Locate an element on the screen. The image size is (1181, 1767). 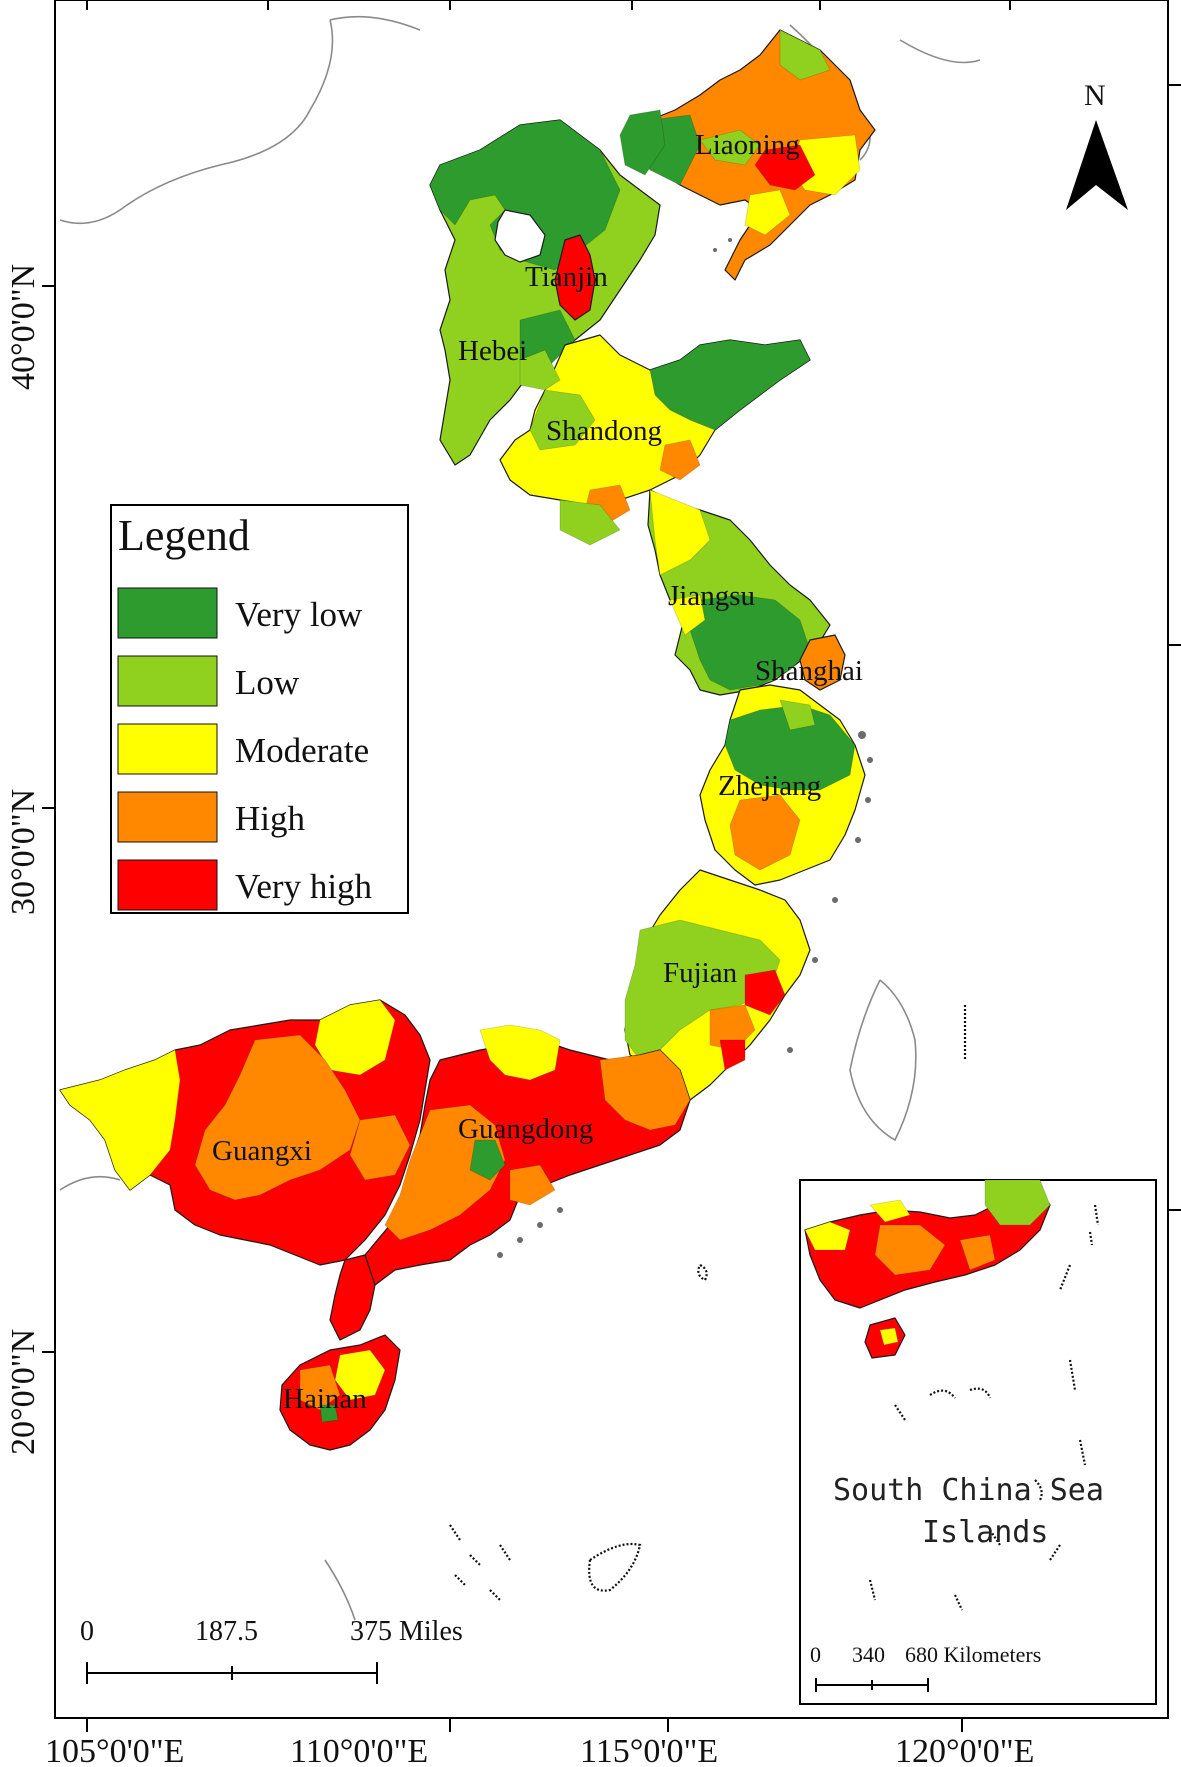
inset-map is located at coordinates (978, 1442).